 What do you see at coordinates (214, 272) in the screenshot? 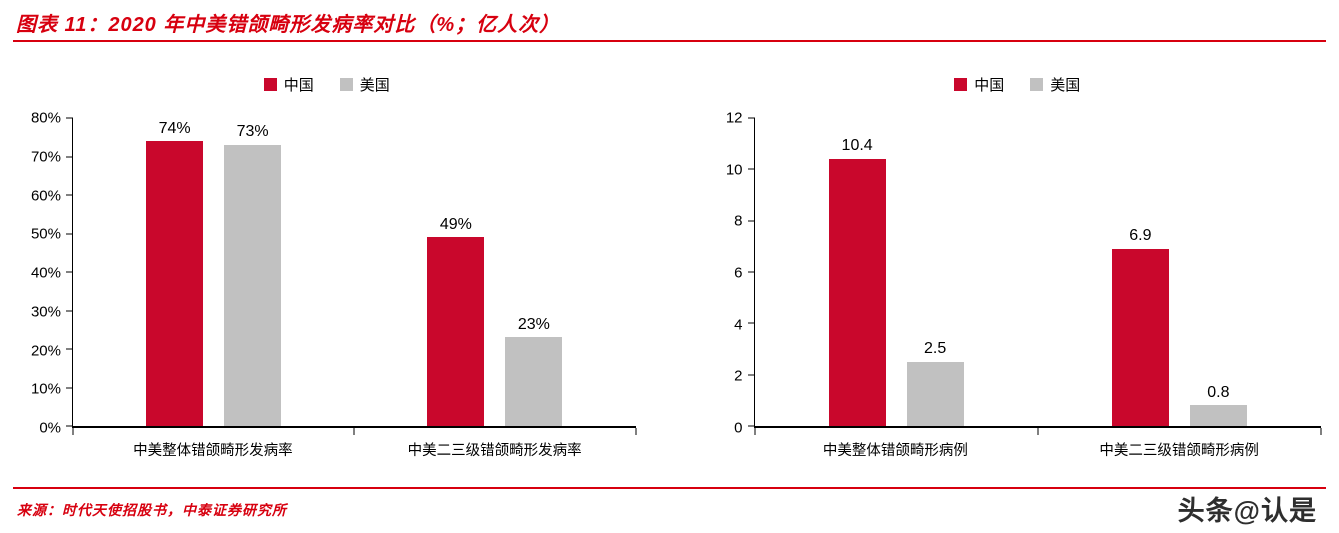
I see `bar-group: 74% 73%` at bounding box center [214, 272].